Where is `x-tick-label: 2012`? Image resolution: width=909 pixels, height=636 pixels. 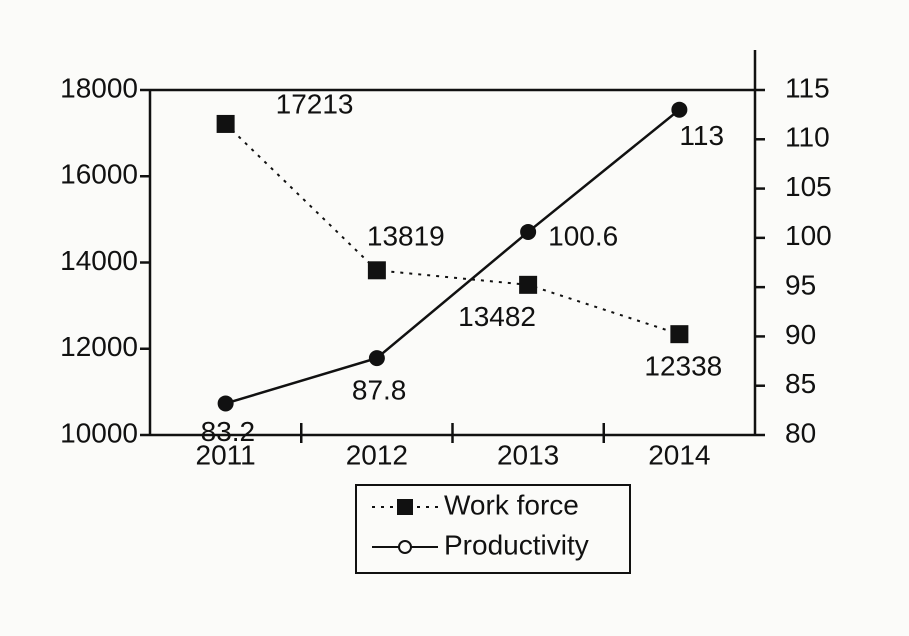
x-tick-label: 2012 is located at coordinates (377, 454).